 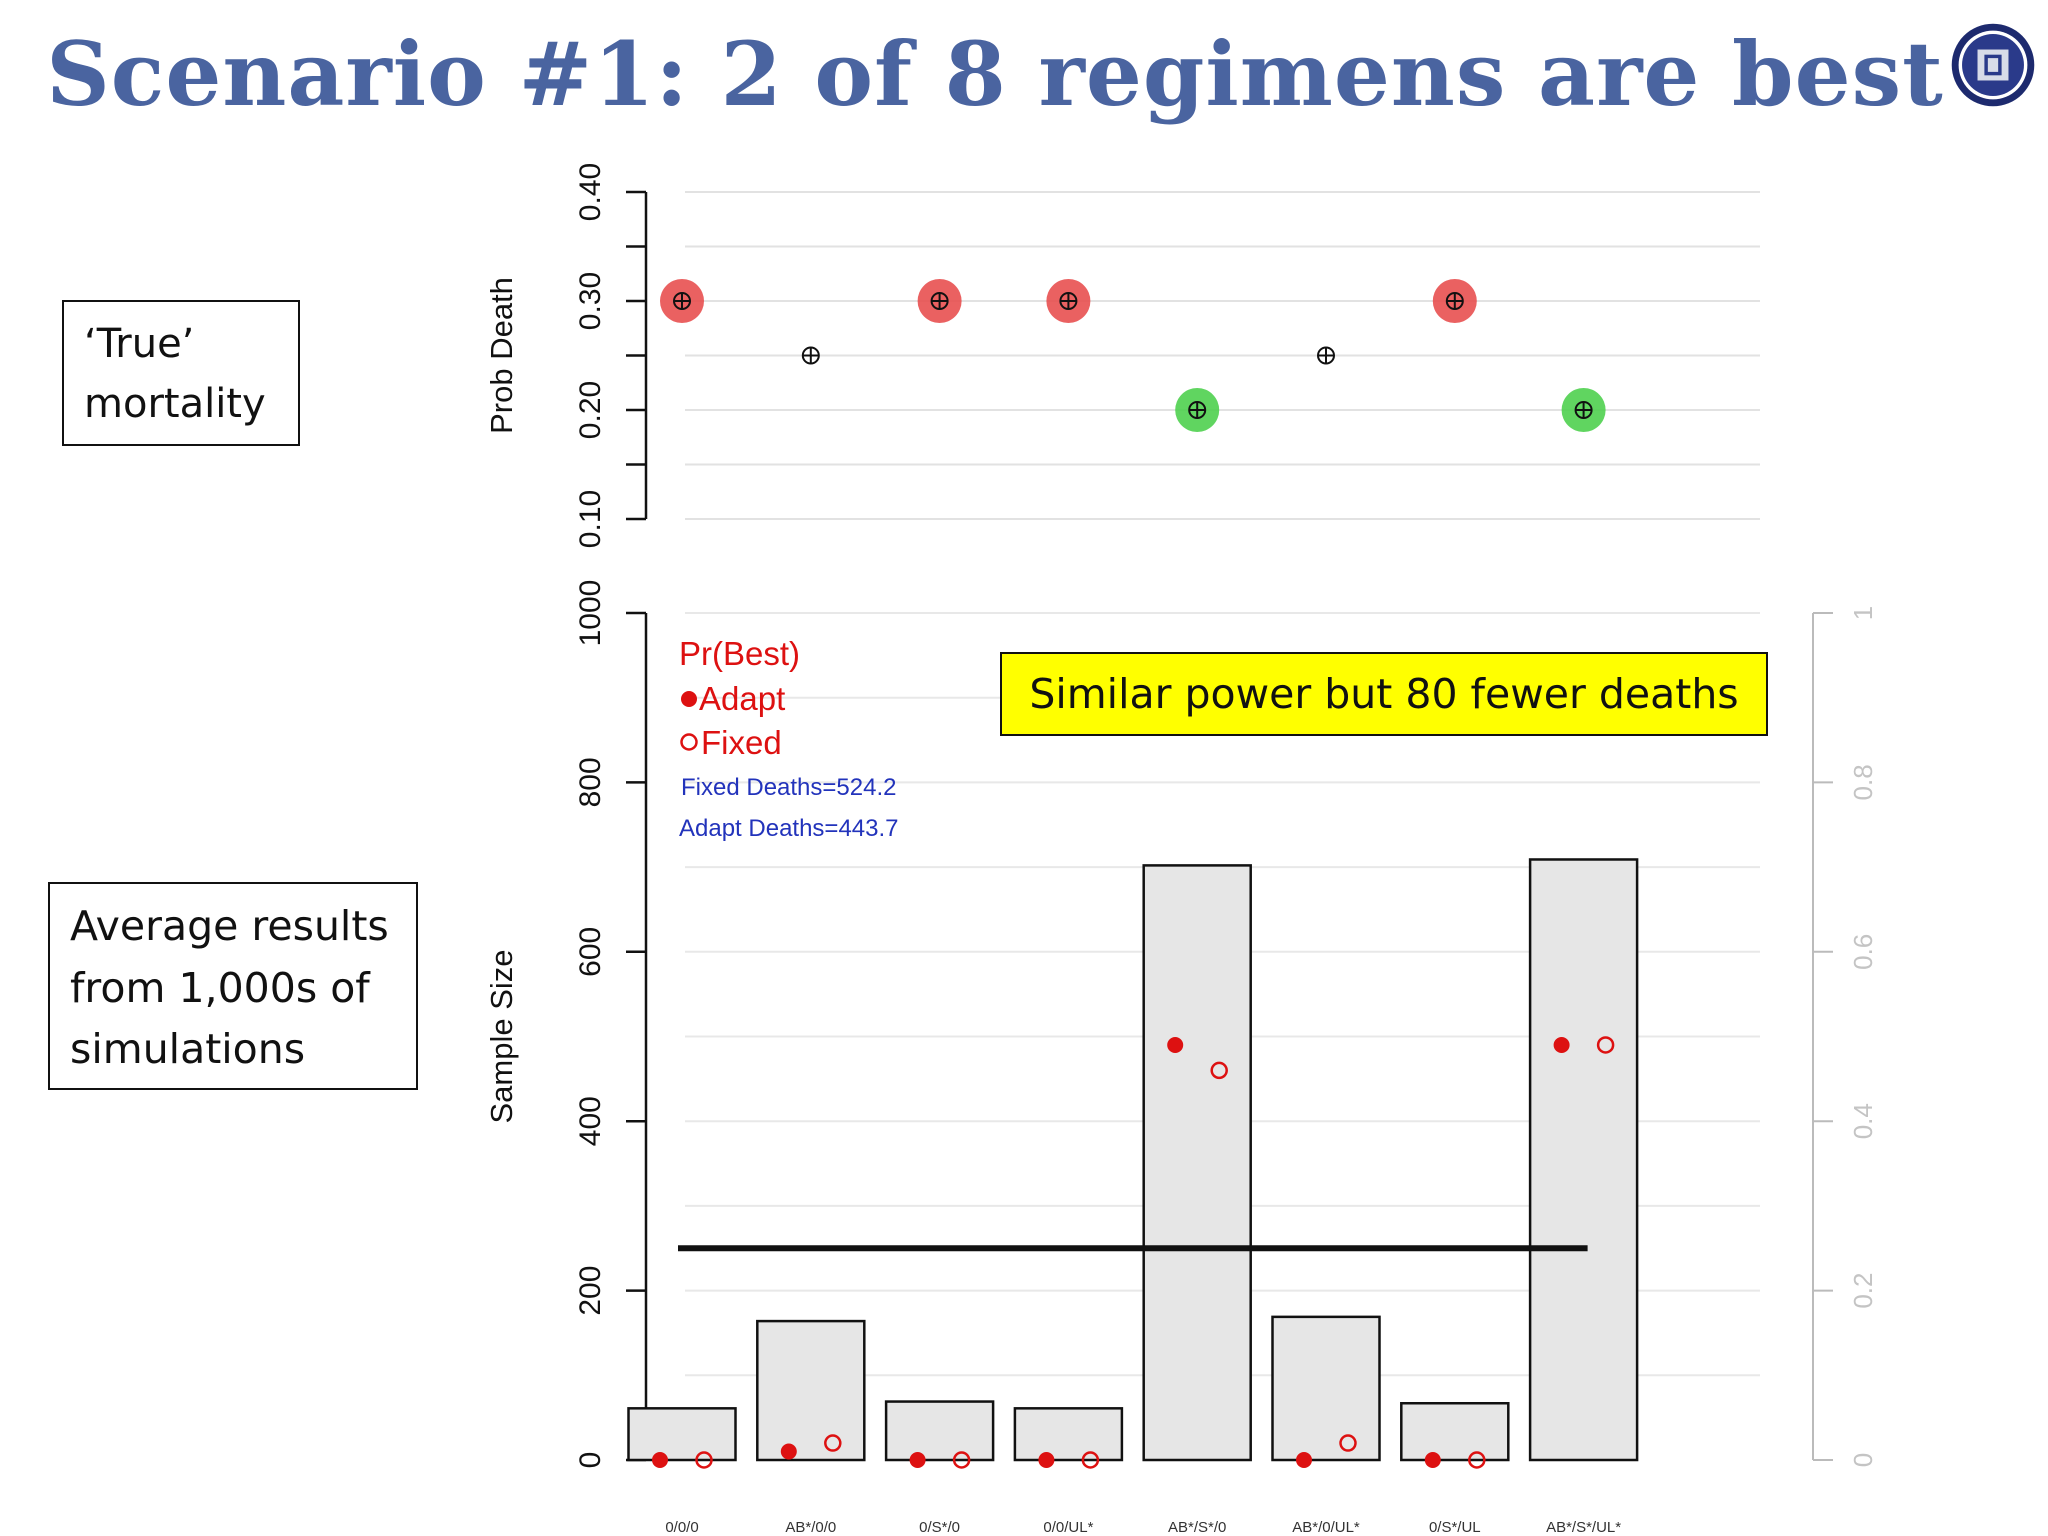 What do you see at coordinates (1863, 613) in the screenshot?
I see `right-y-tick-label: 1` at bounding box center [1863, 613].